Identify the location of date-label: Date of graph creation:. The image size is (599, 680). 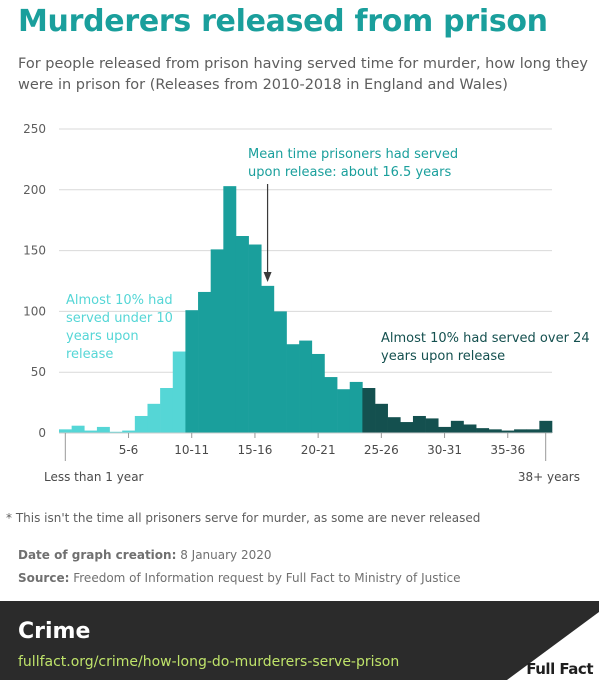
(97, 555).